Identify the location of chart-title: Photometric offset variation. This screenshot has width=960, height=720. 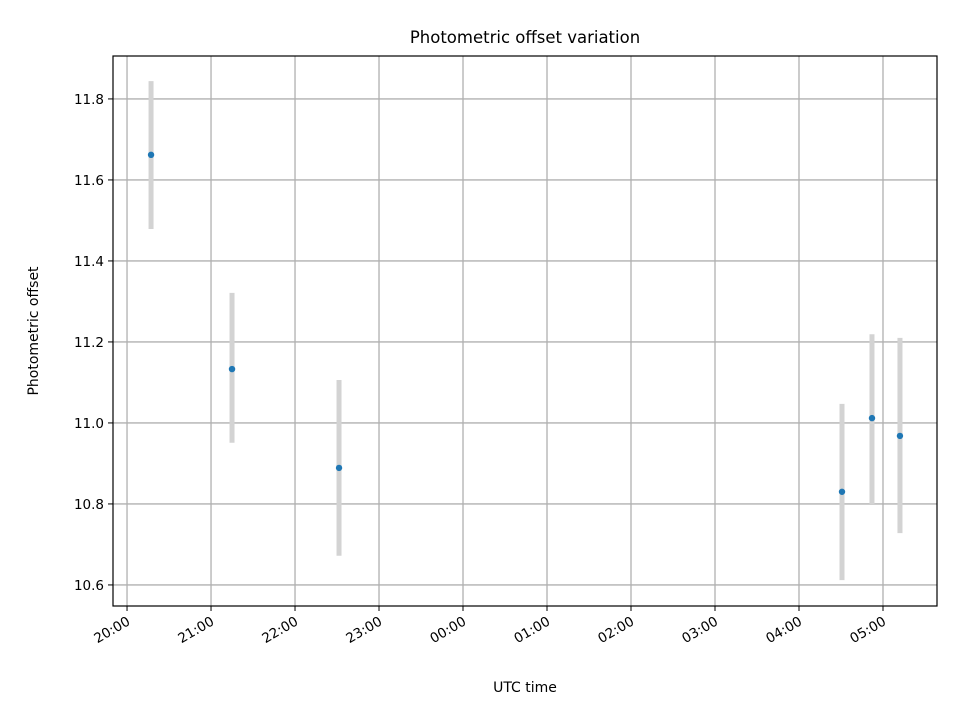
(525, 37).